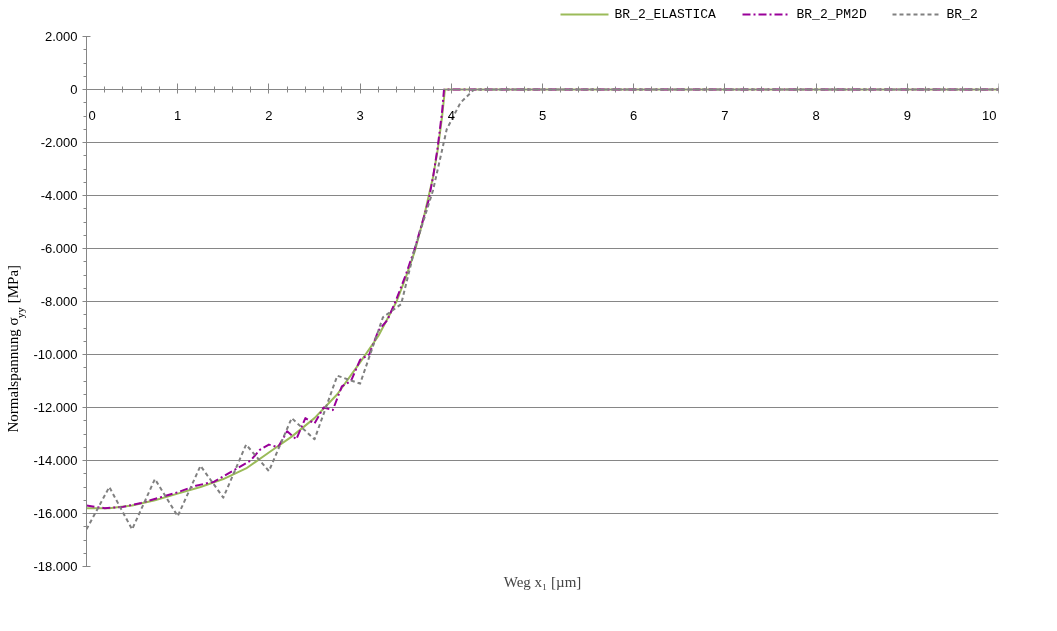  Describe the element at coordinates (962, 14) in the screenshot. I see `legend-label: BR_2` at that location.